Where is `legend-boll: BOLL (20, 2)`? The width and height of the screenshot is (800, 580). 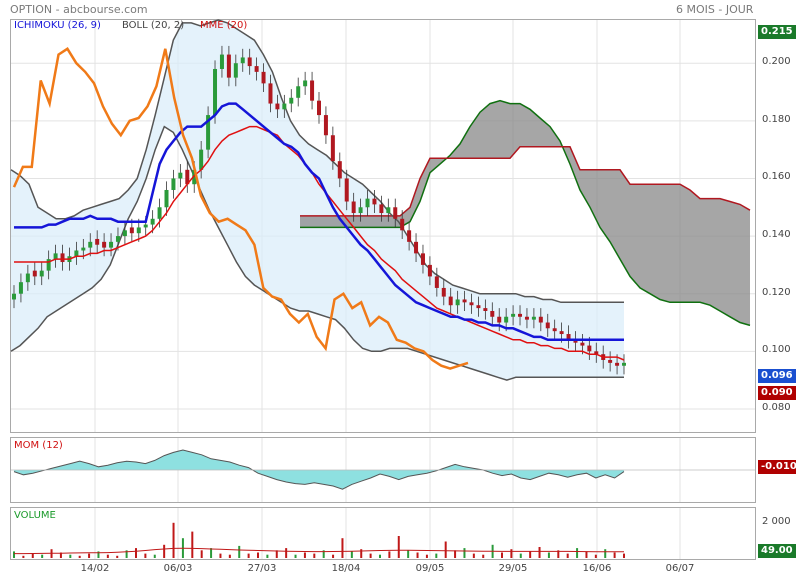
legend-boll: BOLL (20, 2) is located at coordinates (153, 25).